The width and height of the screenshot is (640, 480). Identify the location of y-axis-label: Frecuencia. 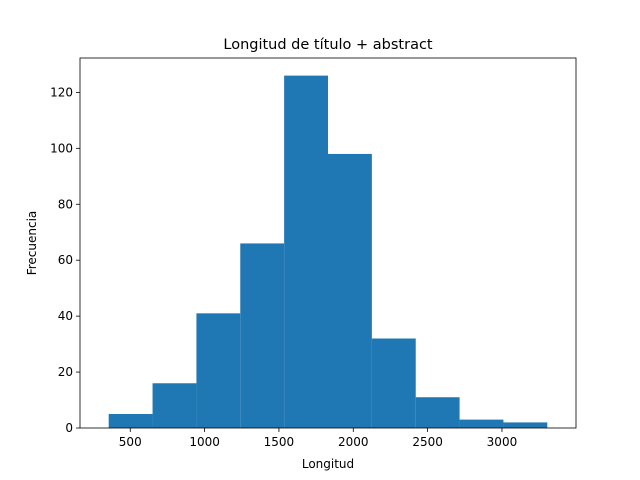
(32, 243).